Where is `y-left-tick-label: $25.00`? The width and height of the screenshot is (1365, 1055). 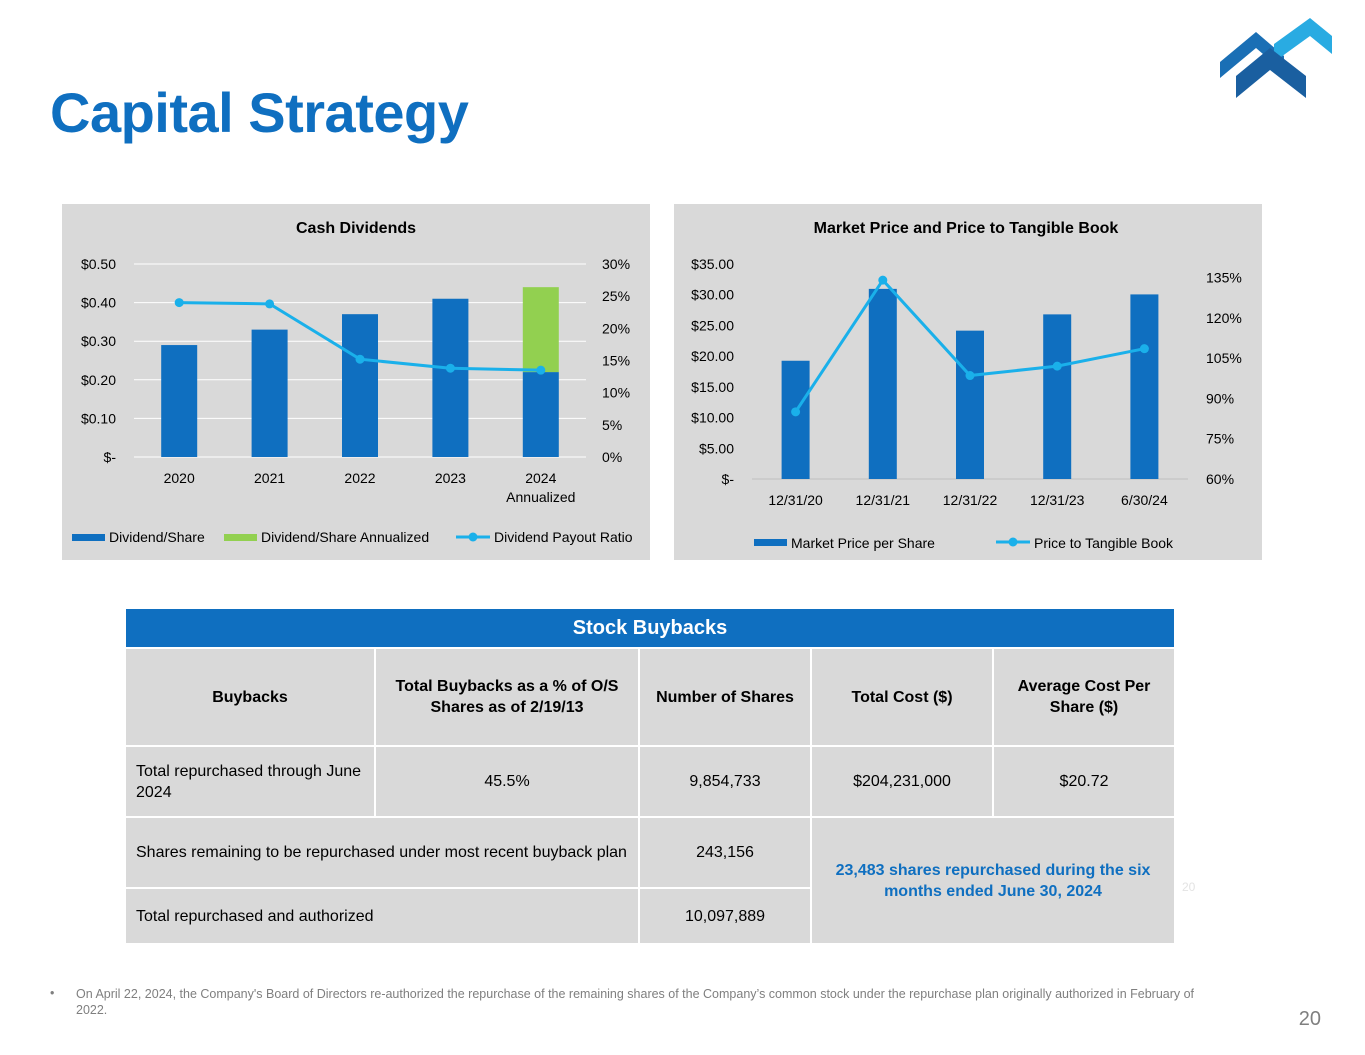
y-left-tick-label: $25.00 is located at coordinates (712, 325).